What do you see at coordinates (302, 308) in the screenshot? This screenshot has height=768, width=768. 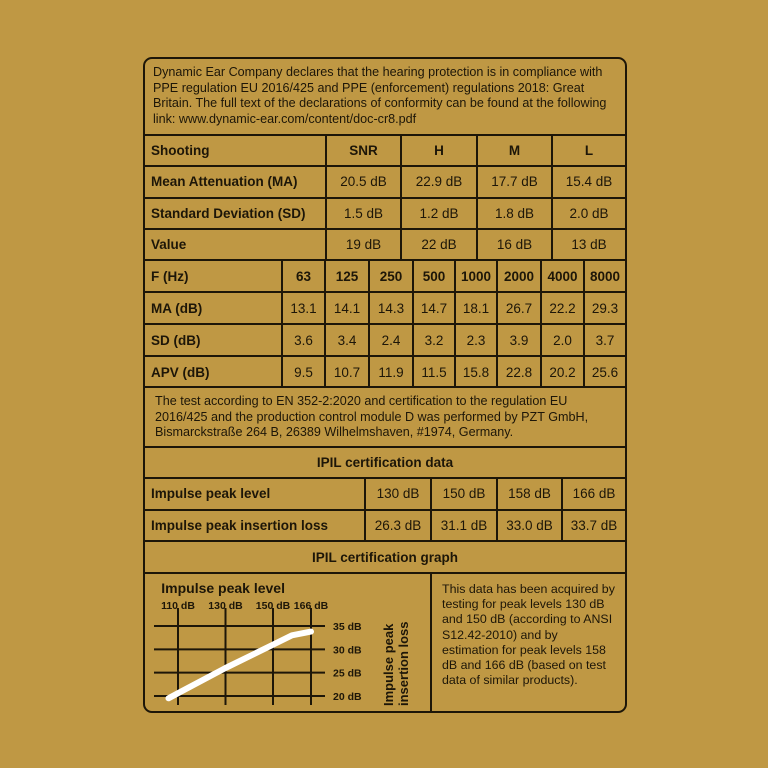 I see `table-cell: 13.1` at bounding box center [302, 308].